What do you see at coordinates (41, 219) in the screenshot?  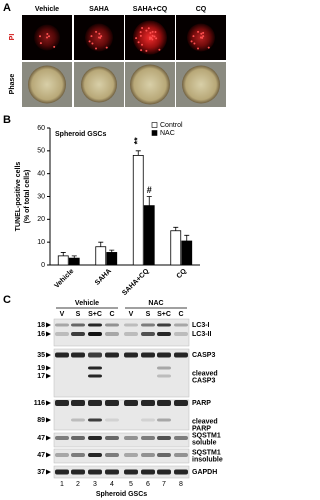 I see `y-tick-label: 20` at bounding box center [41, 219].